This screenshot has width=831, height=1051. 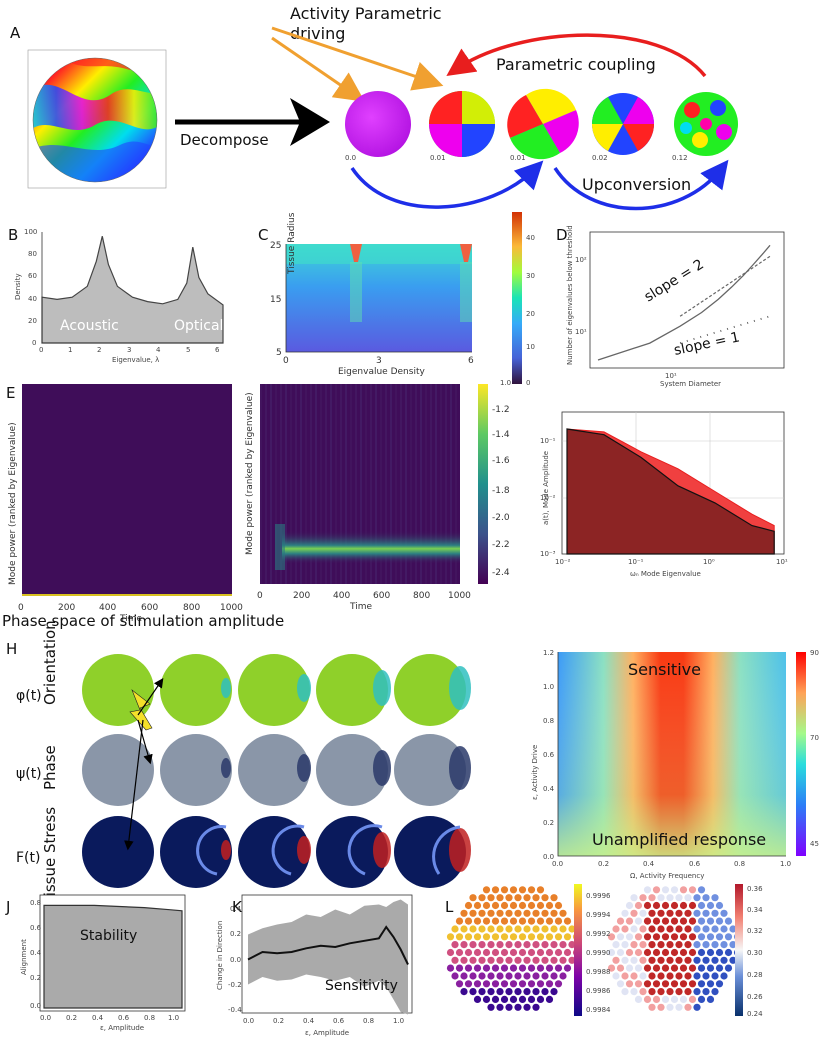 What do you see at coordinates (739, 950) in the screenshot?
I see `l-right-colorbar` at bounding box center [739, 950].